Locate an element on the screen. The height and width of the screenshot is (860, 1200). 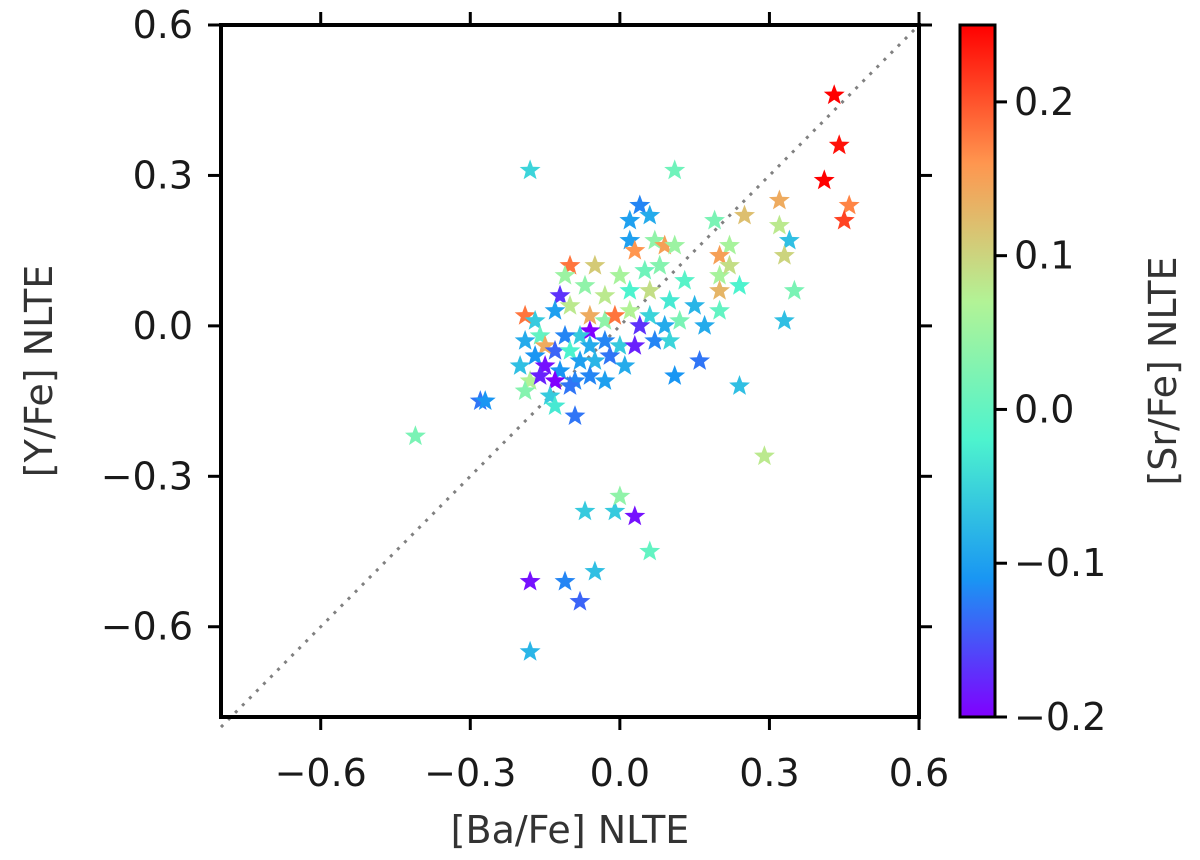
x-tick-label: −0.3 is located at coordinates (470, 773).